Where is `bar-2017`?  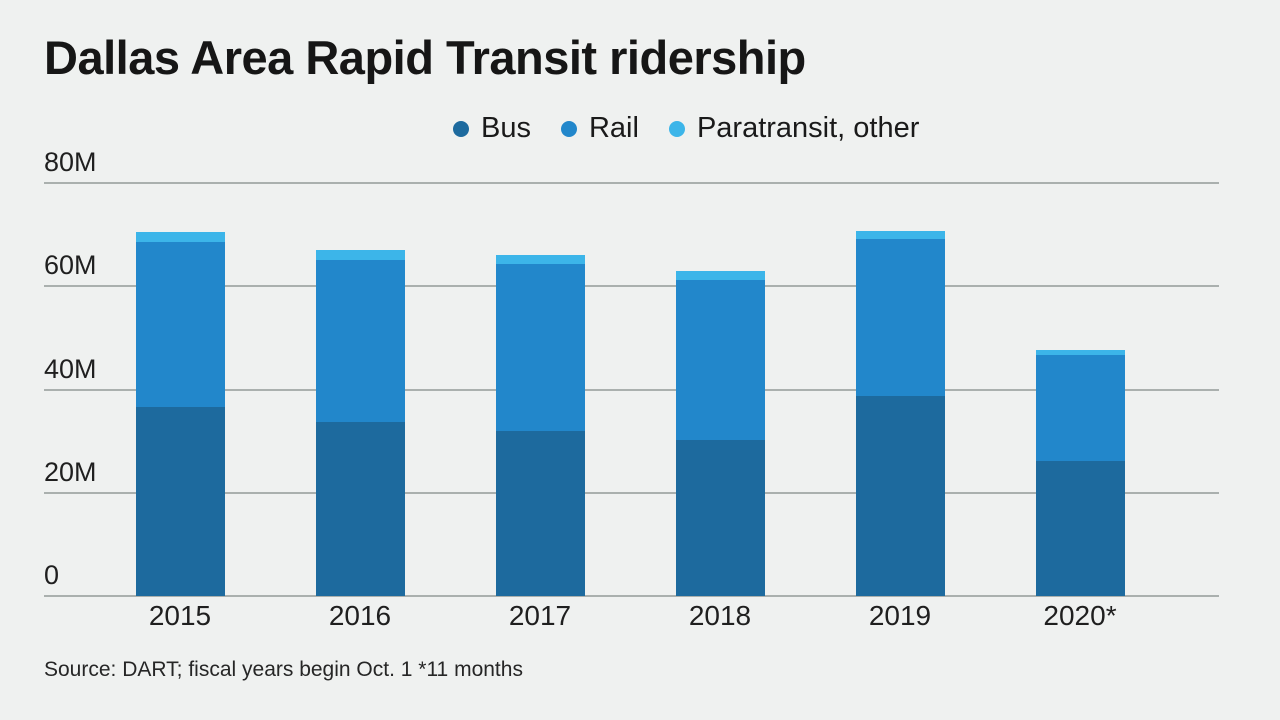
bar-2017 is located at coordinates (540, 389).